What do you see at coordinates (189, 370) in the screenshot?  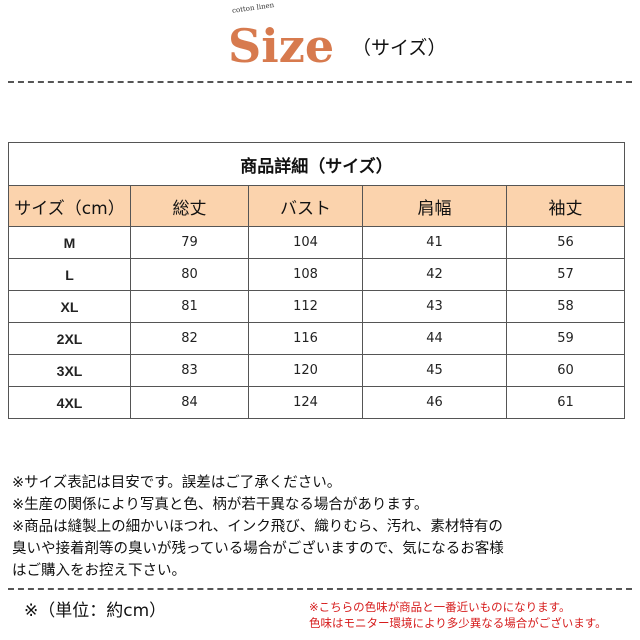 I see `value-cell: 83` at bounding box center [189, 370].